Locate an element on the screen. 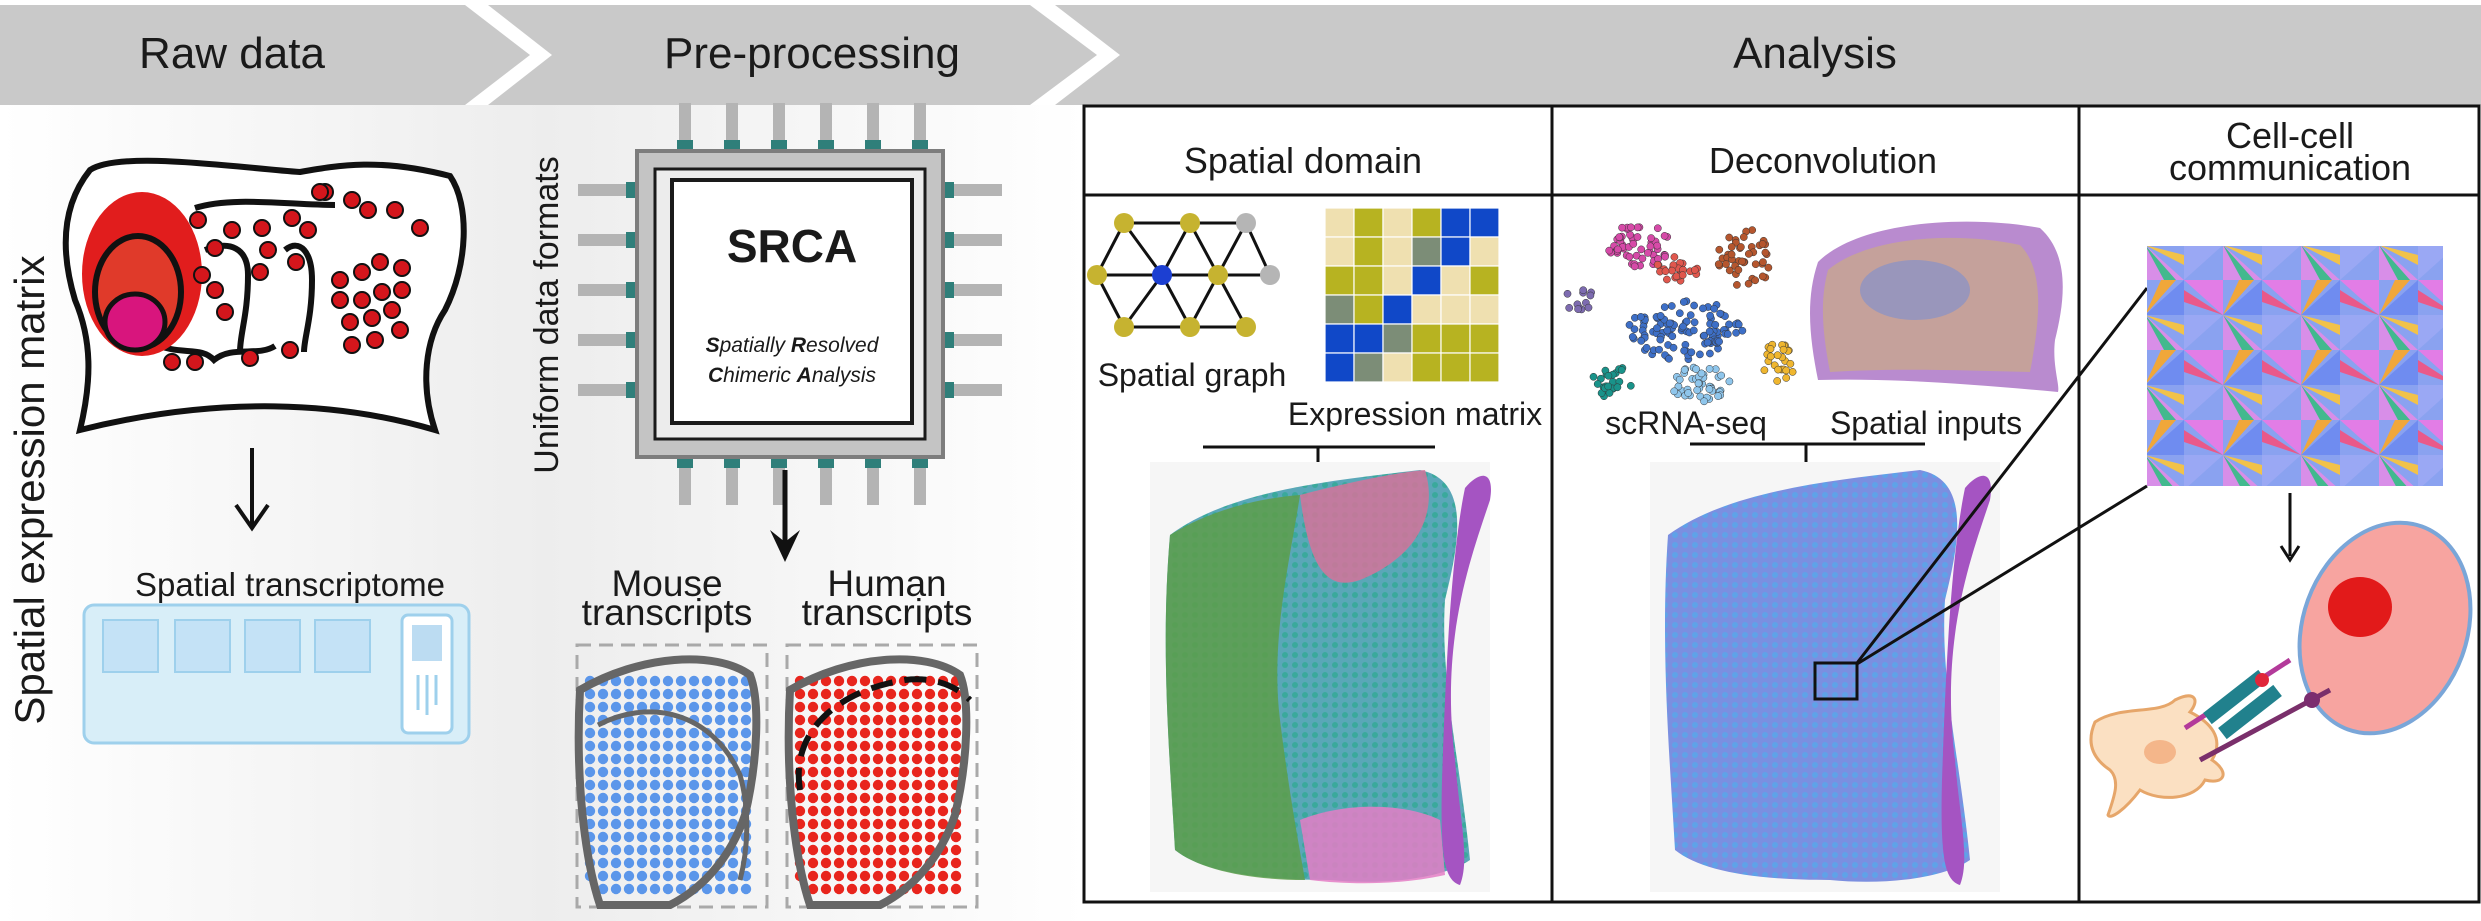 This screenshot has height=921, width=2481. brain-coronal-section is located at coordinates (264, 296).